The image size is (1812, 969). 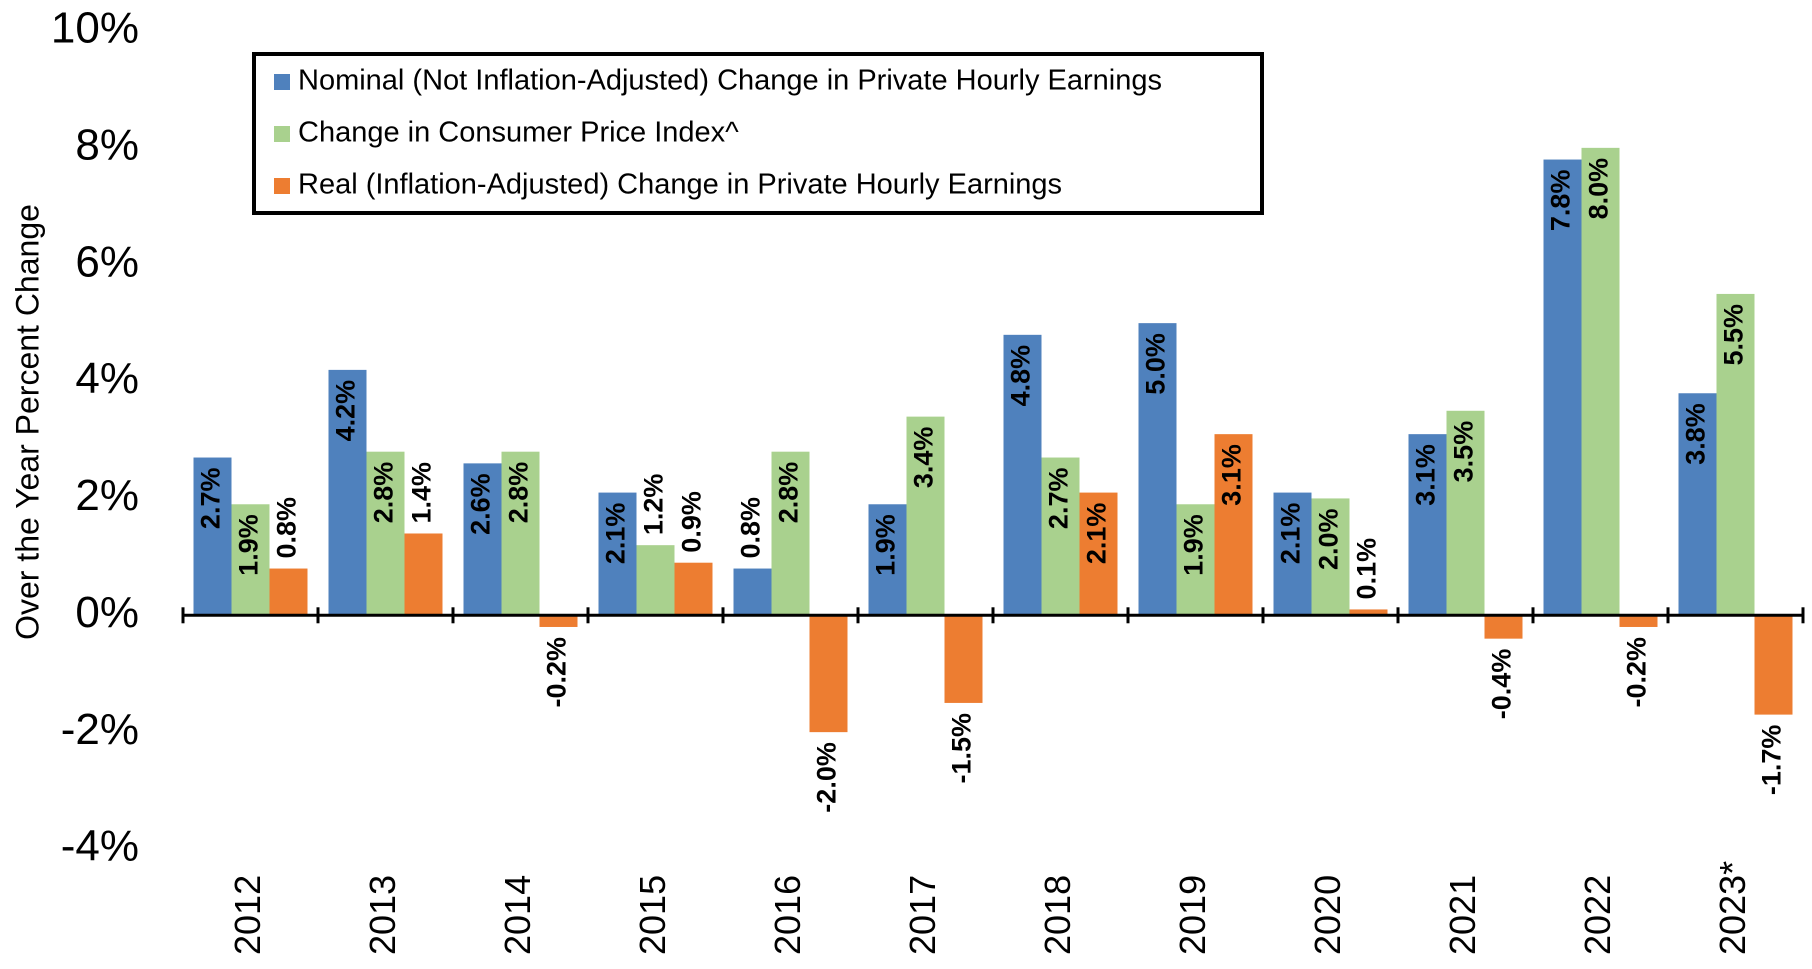 What do you see at coordinates (922, 915) in the screenshot?
I see `x-tick-label: 2017` at bounding box center [922, 915].